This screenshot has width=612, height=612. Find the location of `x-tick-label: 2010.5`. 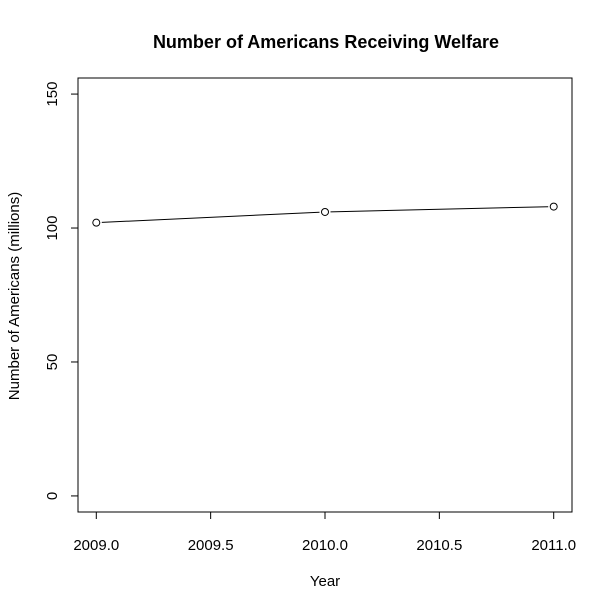

x-tick-label: 2010.5 is located at coordinates (439, 545).